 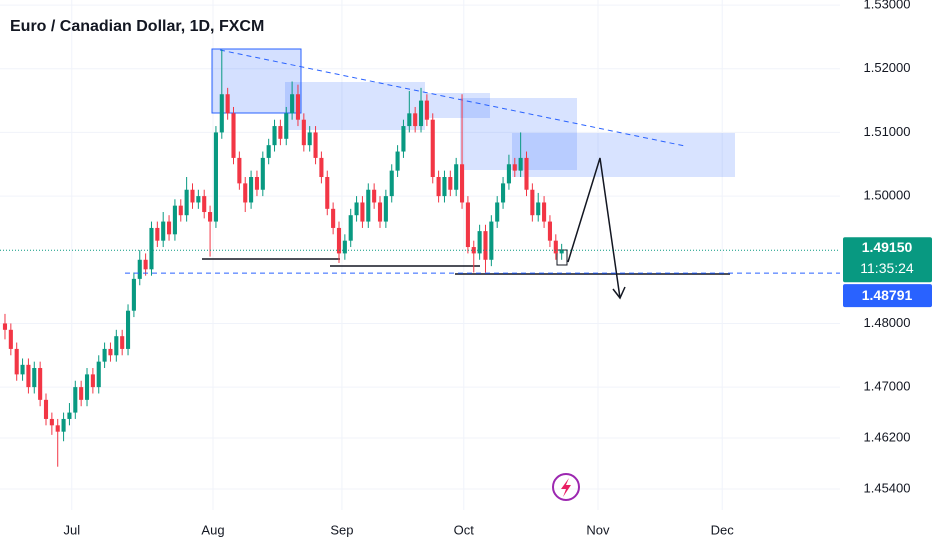 What do you see at coordinates (212, 529) in the screenshot?
I see `x-tick-label: Aug` at bounding box center [212, 529].